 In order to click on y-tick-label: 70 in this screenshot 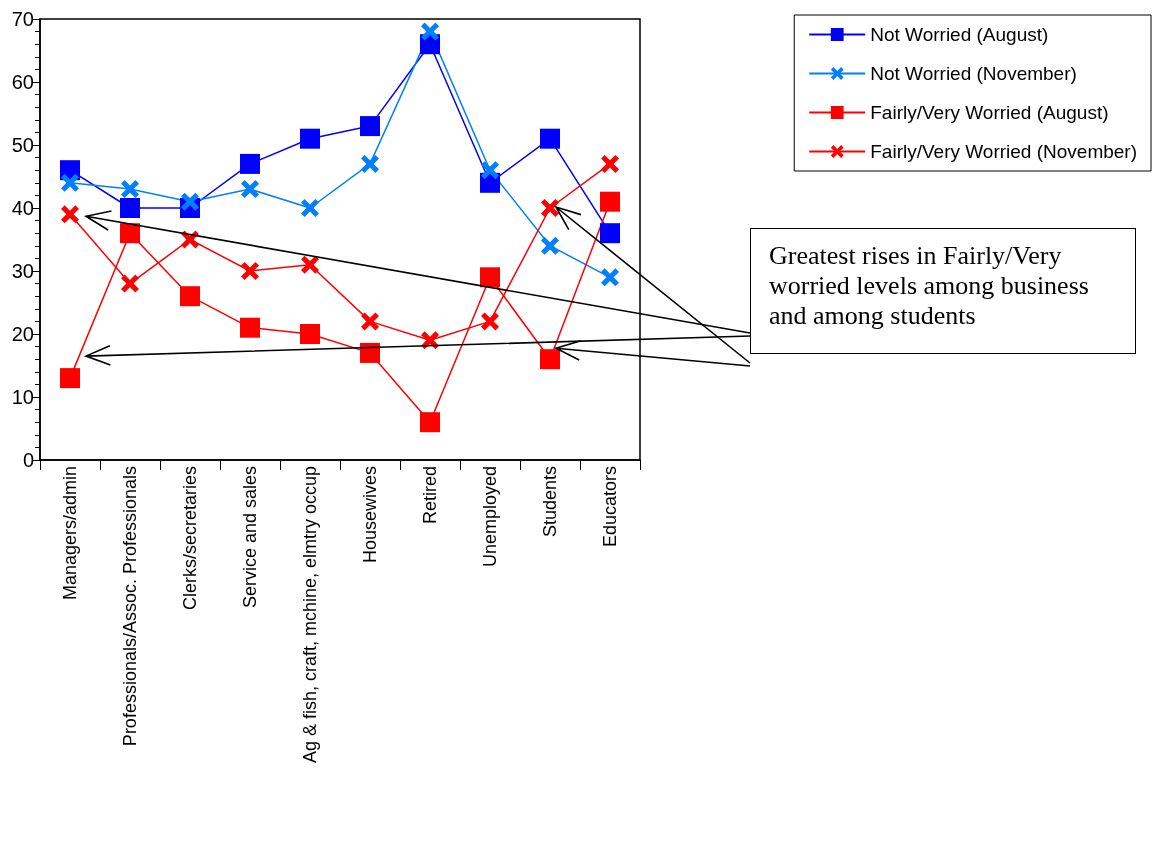, I will do `click(22, 19)`.